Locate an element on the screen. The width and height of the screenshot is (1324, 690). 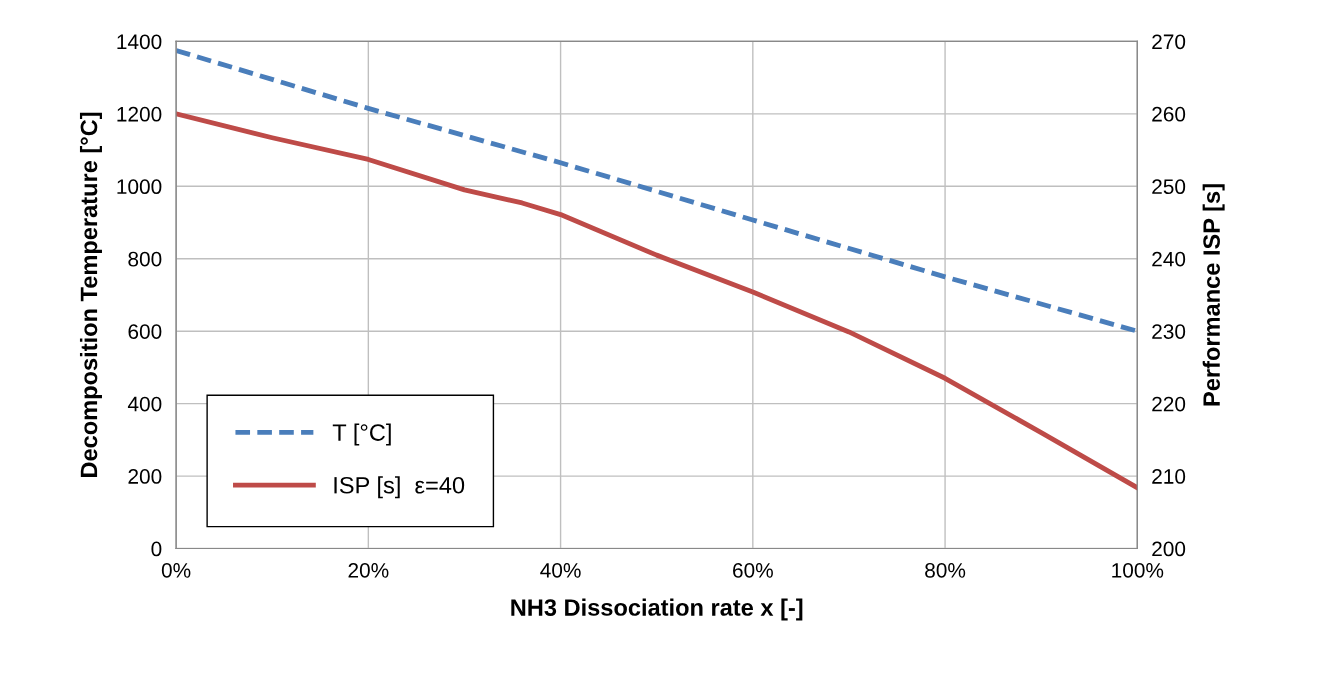
y-tick-label: 200 is located at coordinates (145, 476).